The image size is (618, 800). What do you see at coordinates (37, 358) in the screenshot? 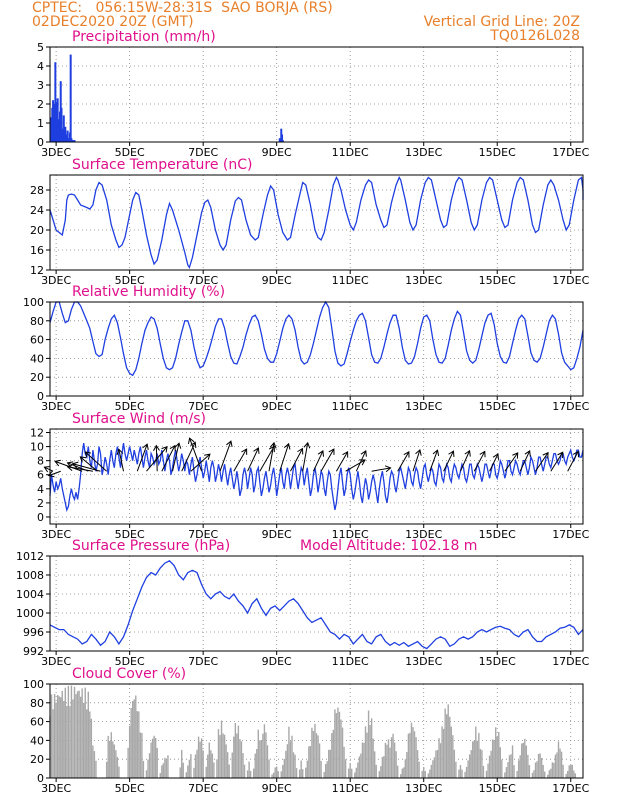
I see `rh-ytick-label: 40` at bounding box center [37, 358].